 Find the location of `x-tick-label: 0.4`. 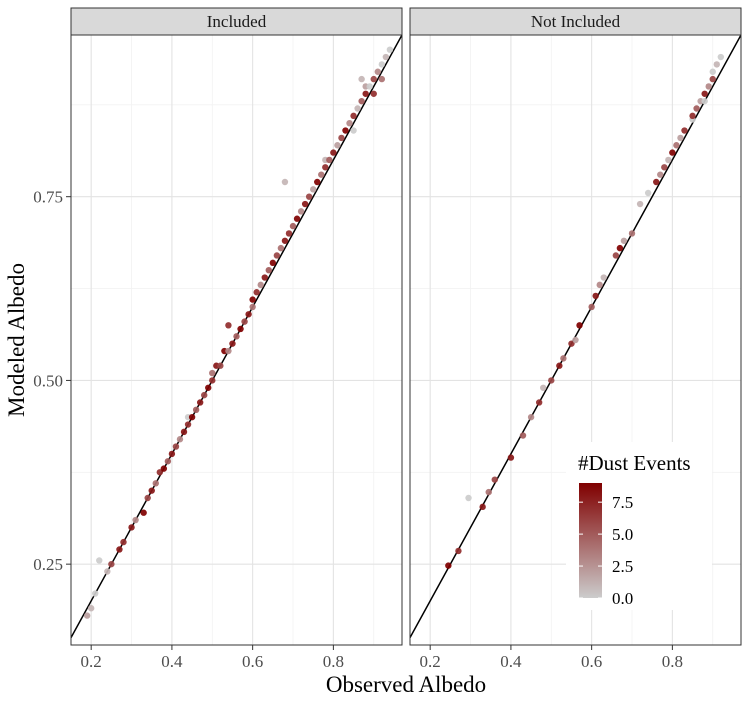

x-tick-label: 0.4 is located at coordinates (511, 661).